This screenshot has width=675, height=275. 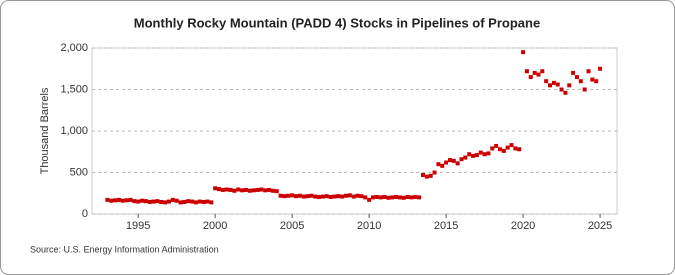 I want to click on x-tick-label: 2005, so click(x=292, y=226).